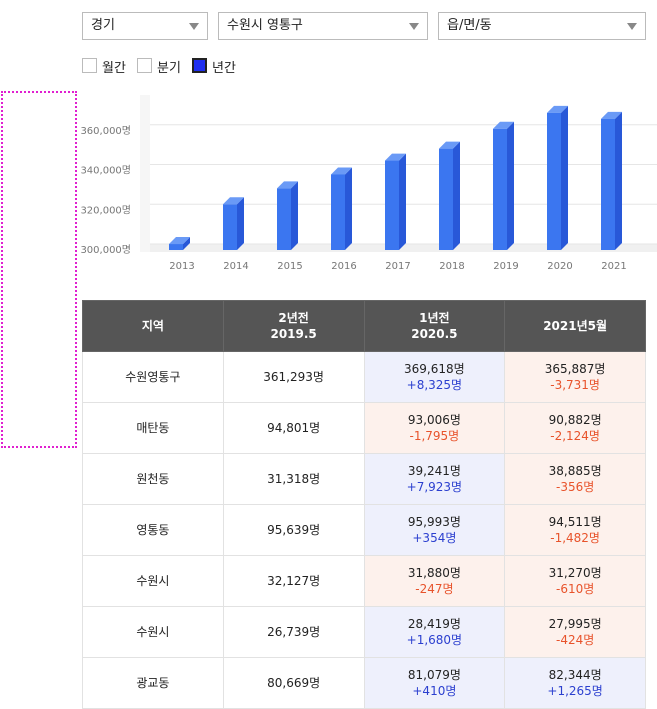 This screenshot has height=709, width=657. Describe the element at coordinates (451, 266) in the screenshot. I see `x-tick-label: 2018` at that location.